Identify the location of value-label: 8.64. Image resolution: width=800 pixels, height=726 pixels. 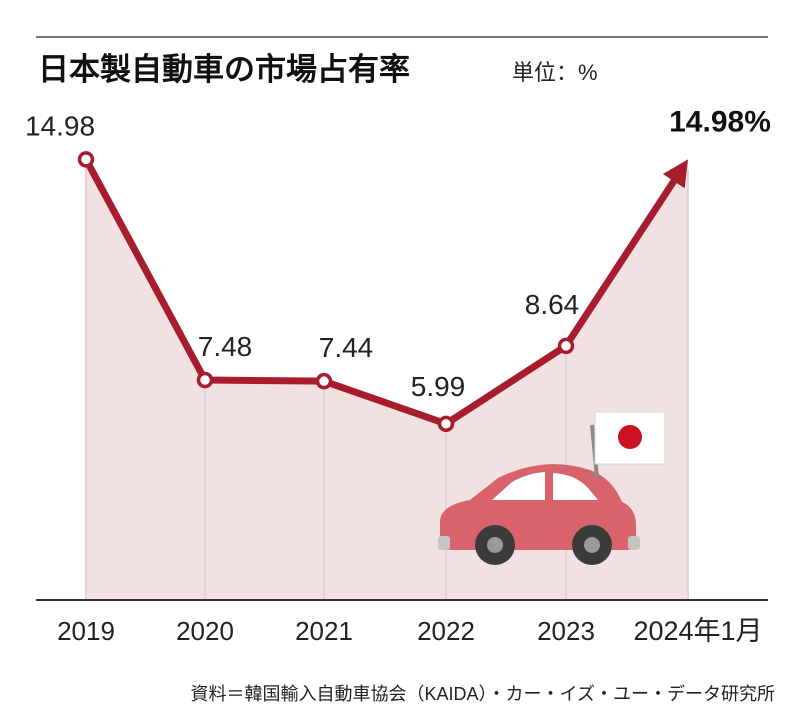
(552, 304).